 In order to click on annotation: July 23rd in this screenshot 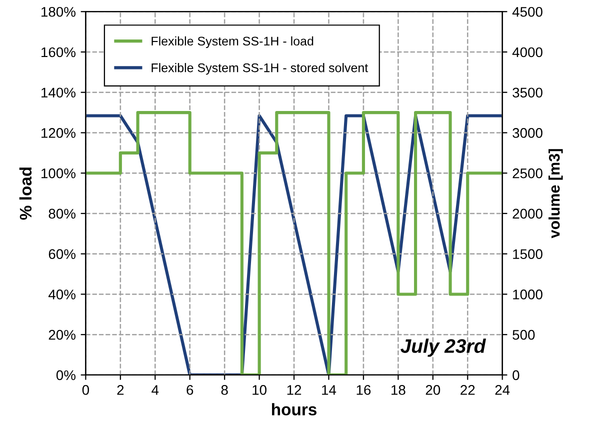, I will do `click(443, 347)`.